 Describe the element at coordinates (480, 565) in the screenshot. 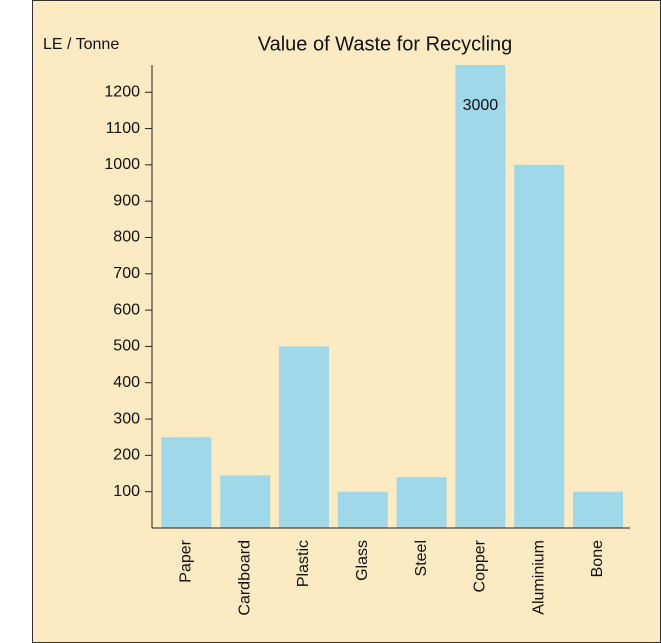

I see `x-tick-label: Copper` at that location.